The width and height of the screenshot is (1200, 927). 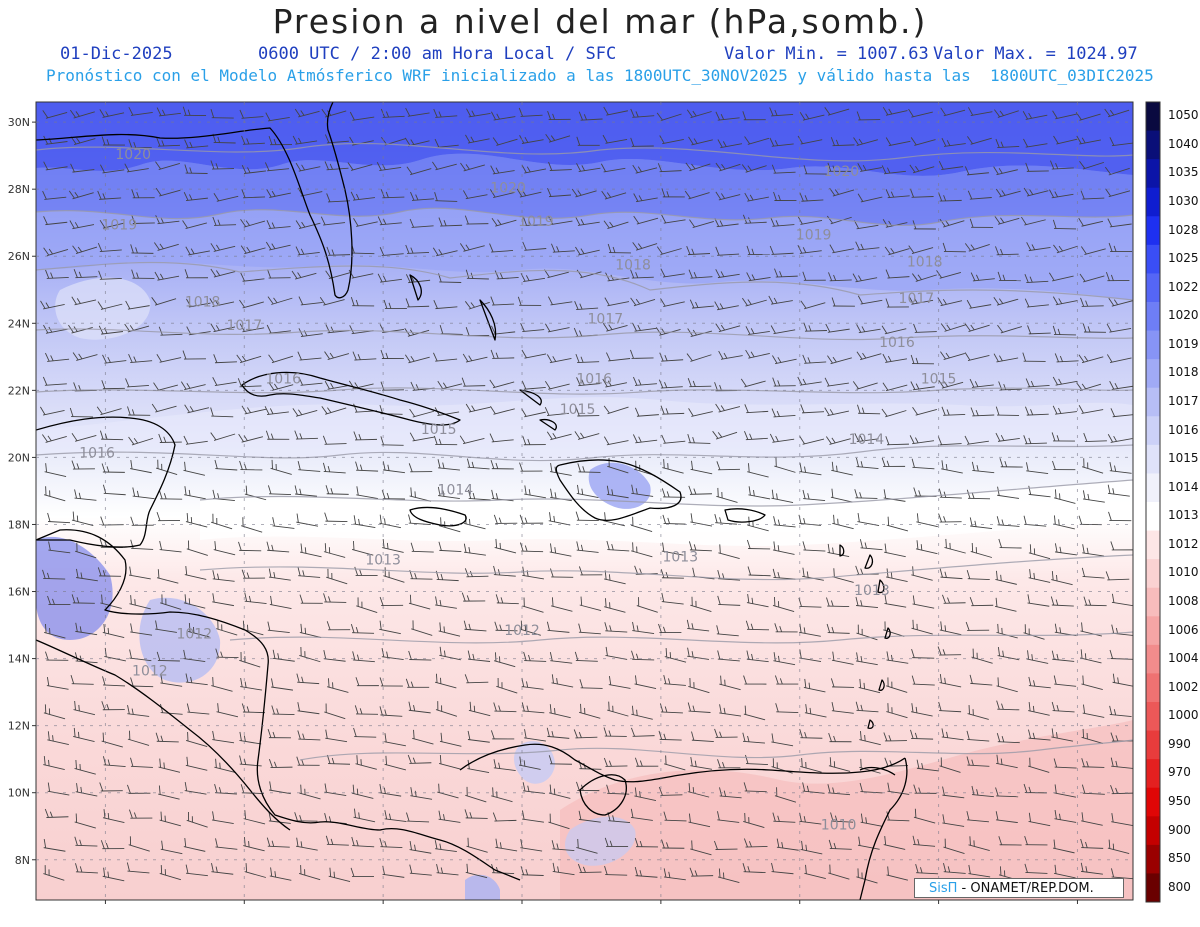 I want to click on lat-label: 14N, so click(x=19, y=659).